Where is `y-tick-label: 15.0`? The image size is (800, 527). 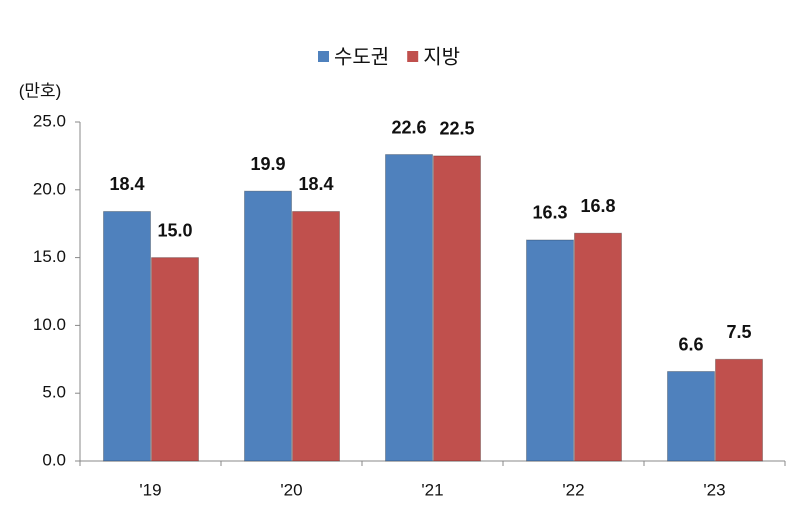 y-tick-label: 15.0 is located at coordinates (49, 256).